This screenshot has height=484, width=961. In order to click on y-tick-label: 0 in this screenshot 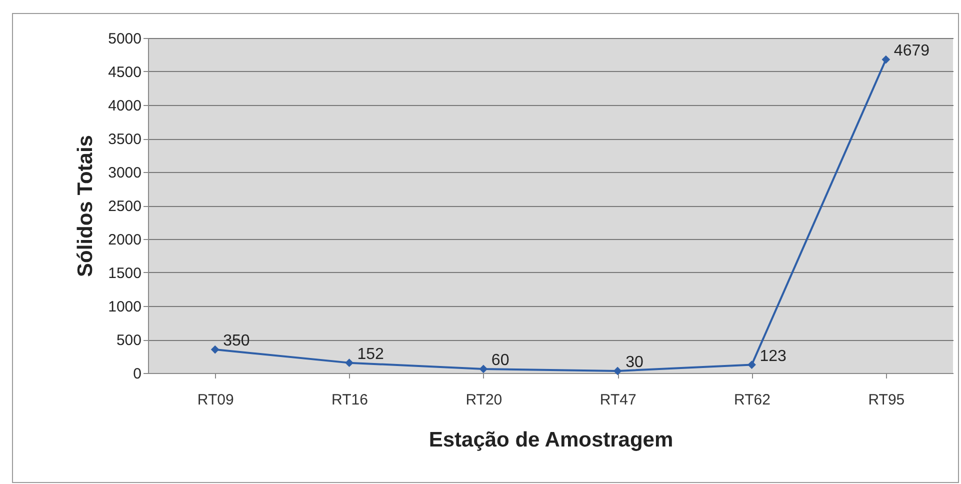, I will do `click(137, 374)`.